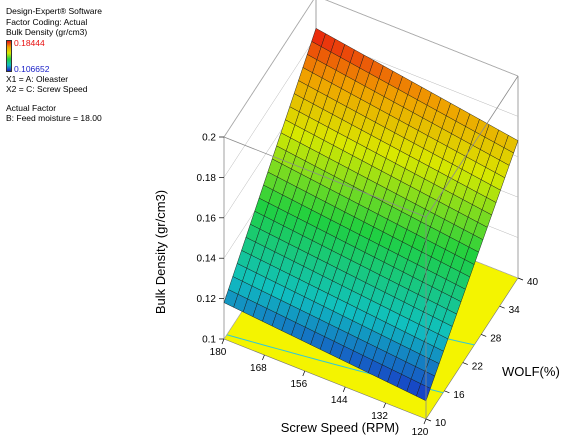 The image size is (567, 442). What do you see at coordinates (47, 32) in the screenshot?
I see `response-label: Bulk Density (gr/cm3)` at bounding box center [47, 32].